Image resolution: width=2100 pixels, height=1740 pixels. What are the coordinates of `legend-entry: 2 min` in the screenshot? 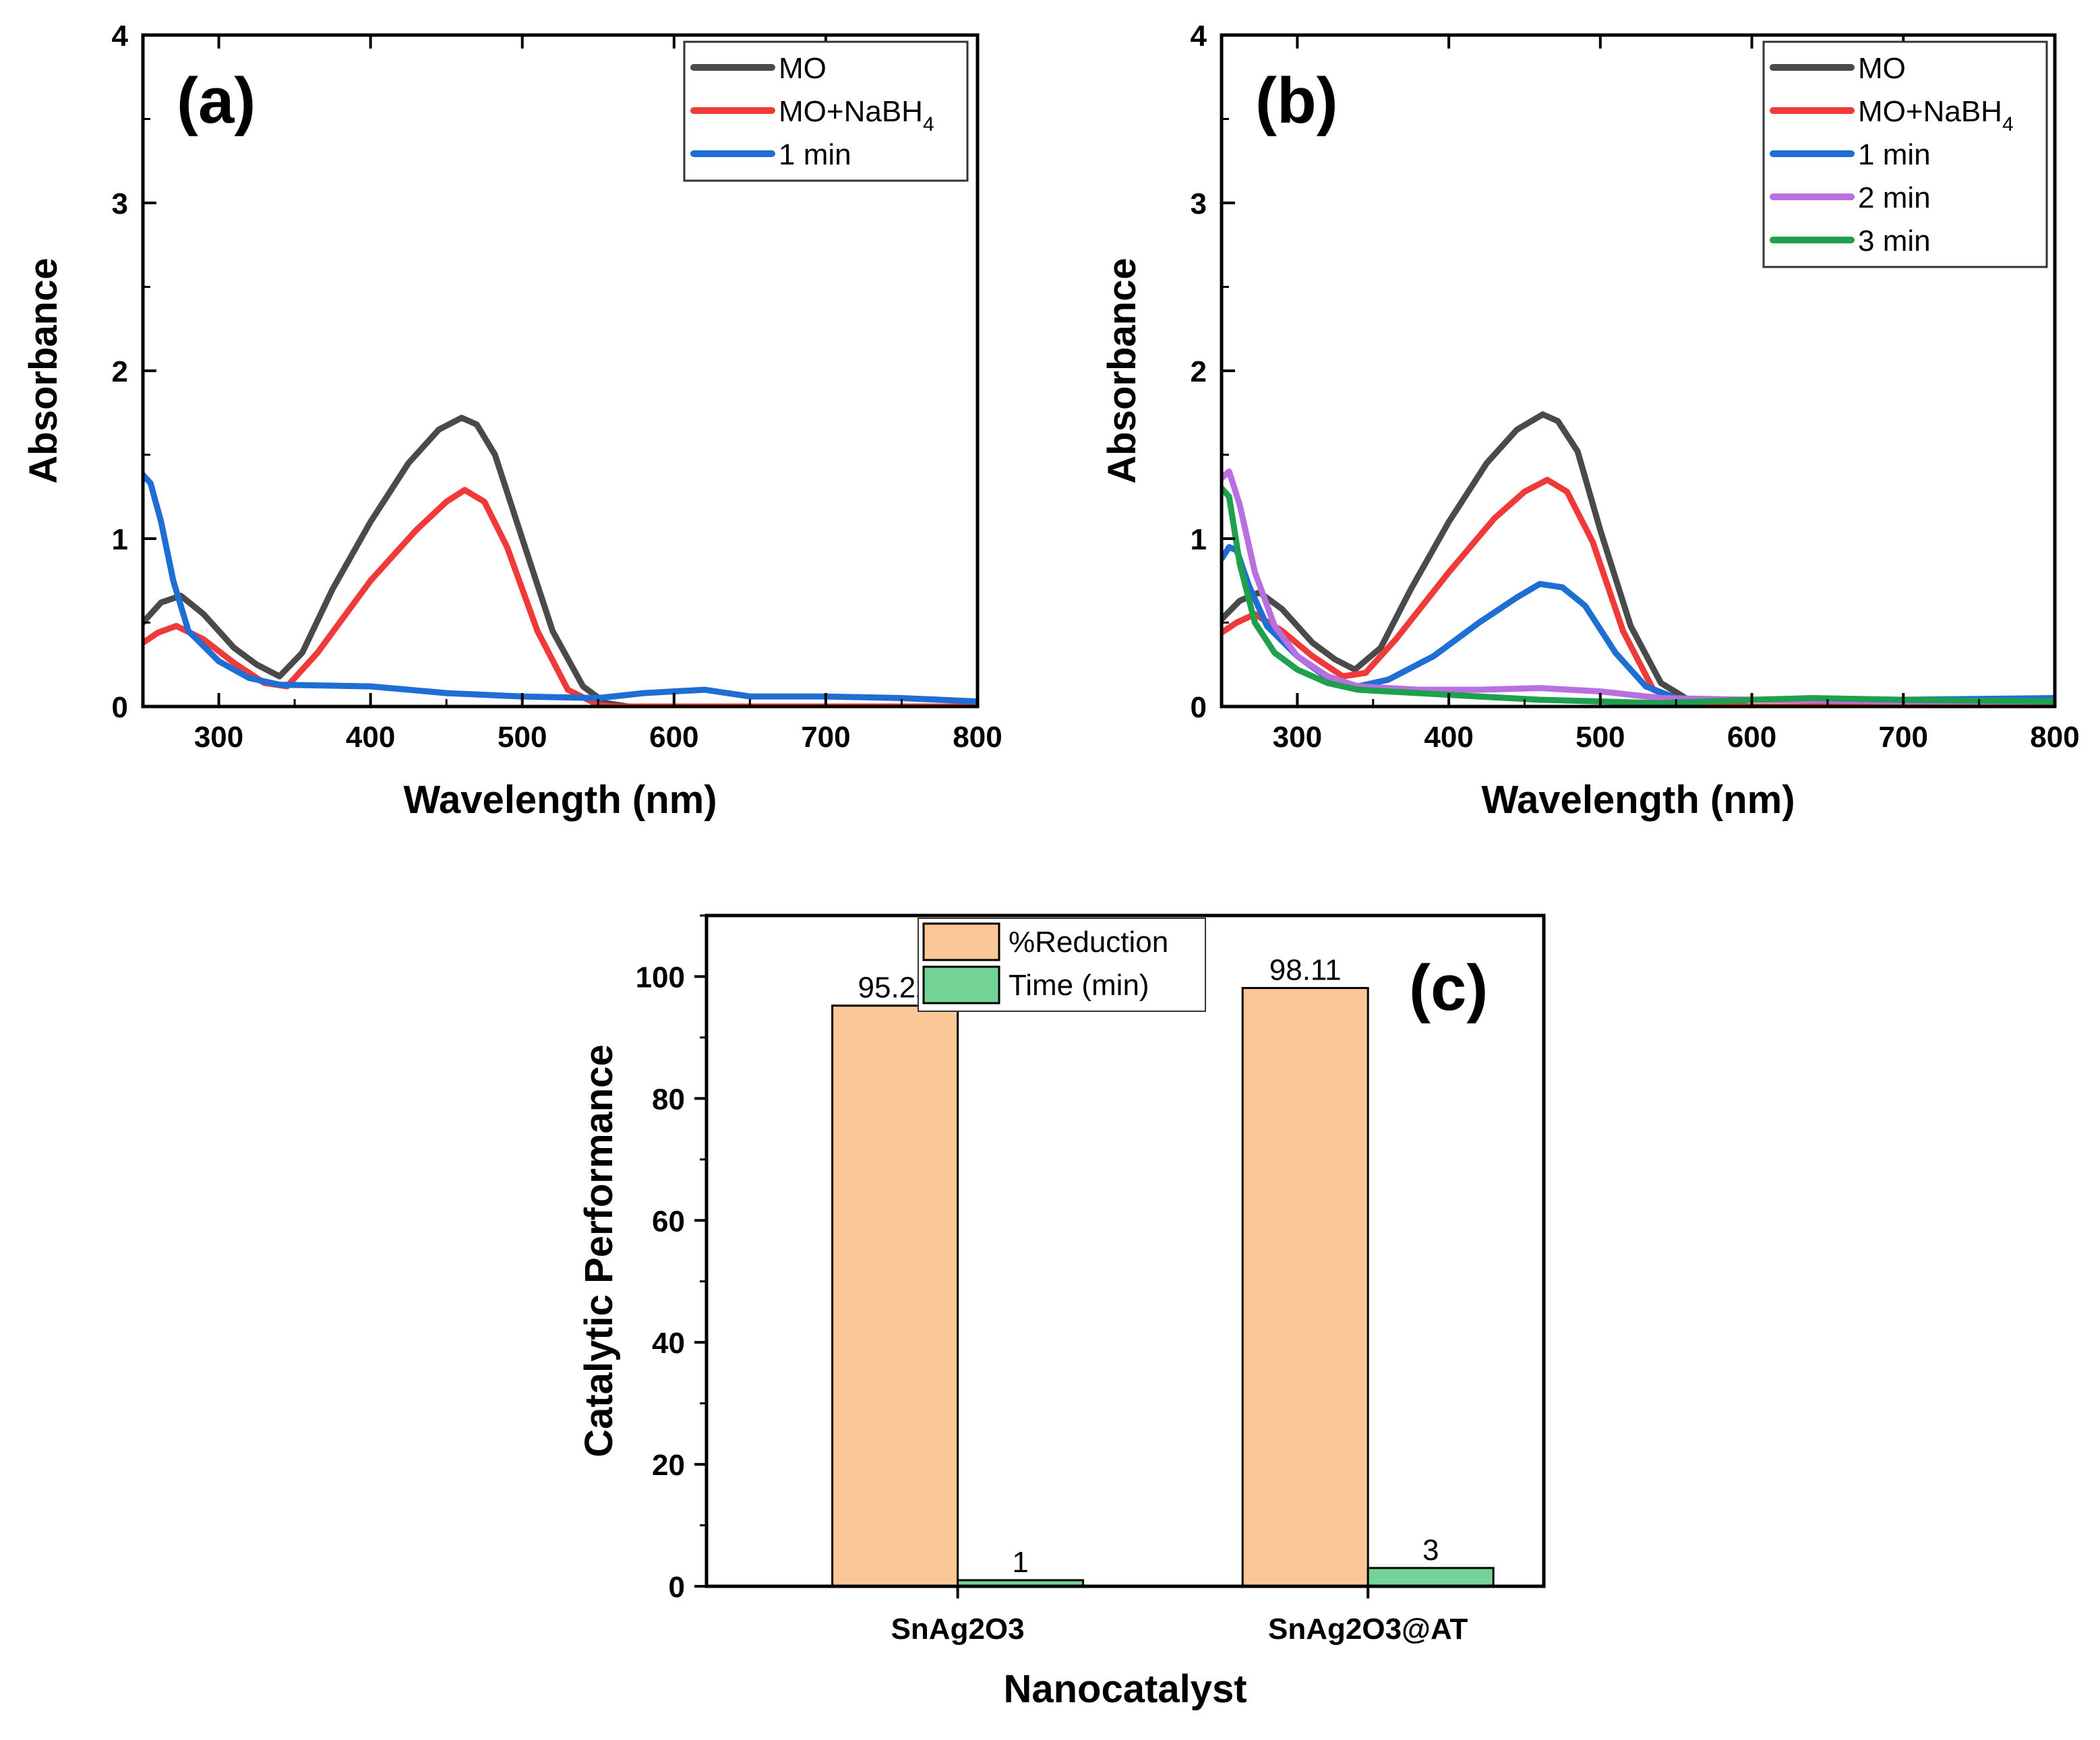 It's located at (1894, 198).